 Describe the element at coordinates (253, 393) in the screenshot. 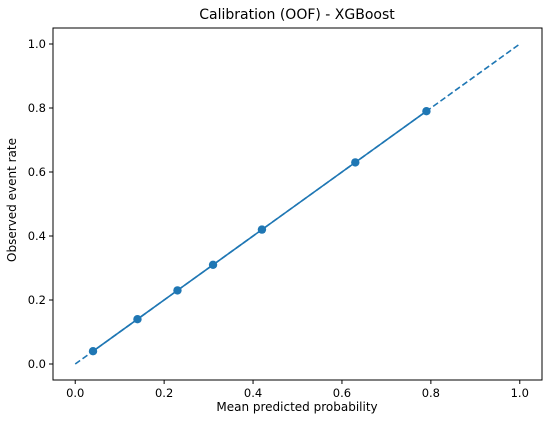

I see `x-tick-label-2: 0.4` at that location.